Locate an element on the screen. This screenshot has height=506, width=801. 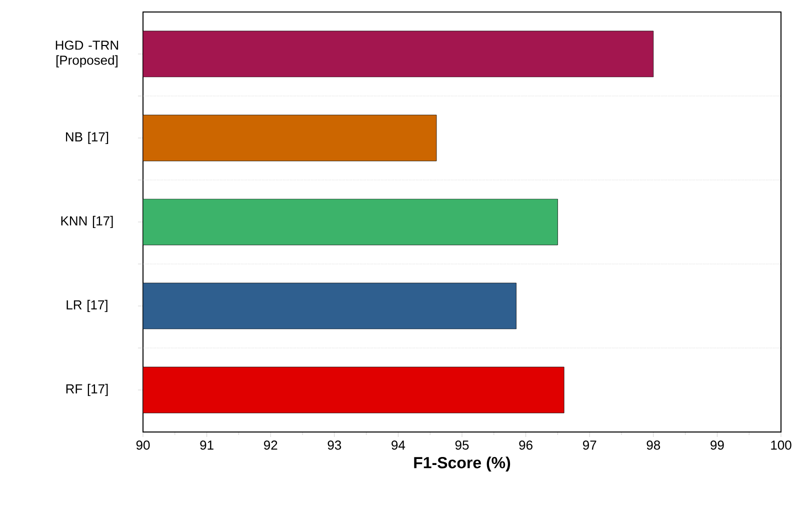
y-tick-label: KNN [17] is located at coordinates (87, 222).